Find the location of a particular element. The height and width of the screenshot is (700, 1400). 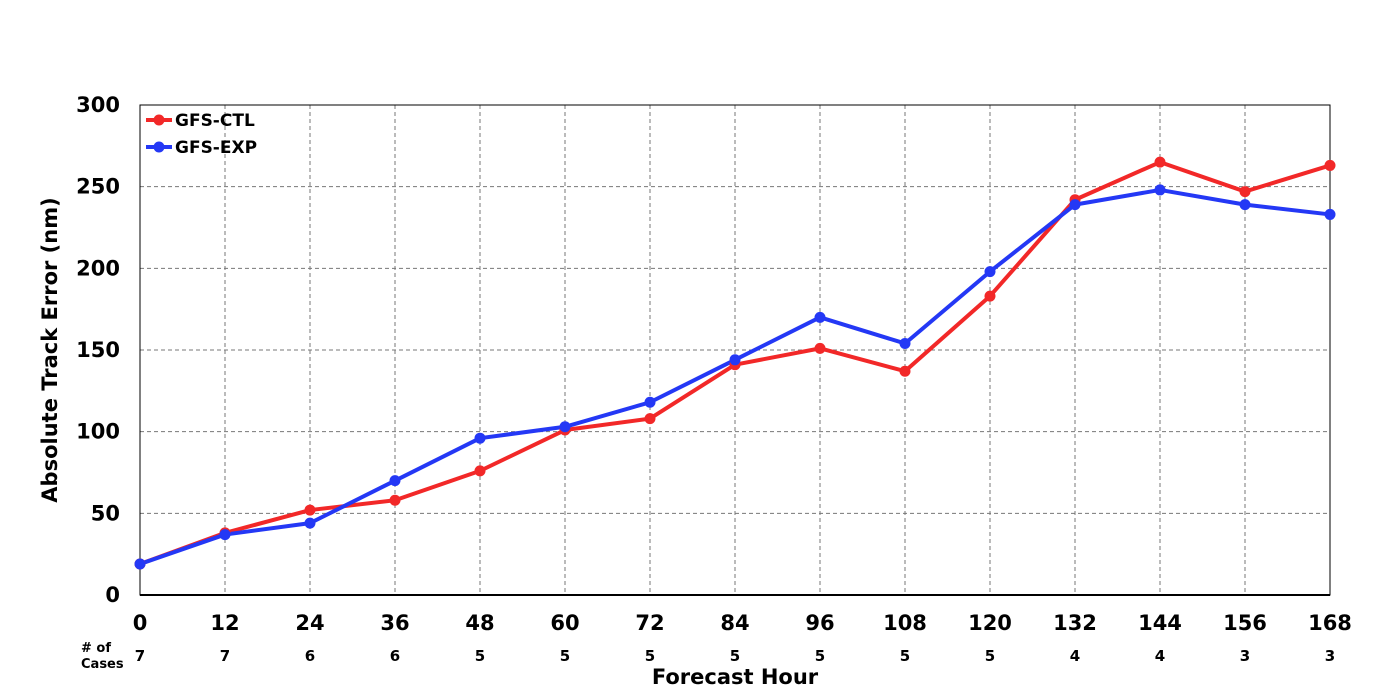

x-tick-label: 168 is located at coordinates (1330, 623).